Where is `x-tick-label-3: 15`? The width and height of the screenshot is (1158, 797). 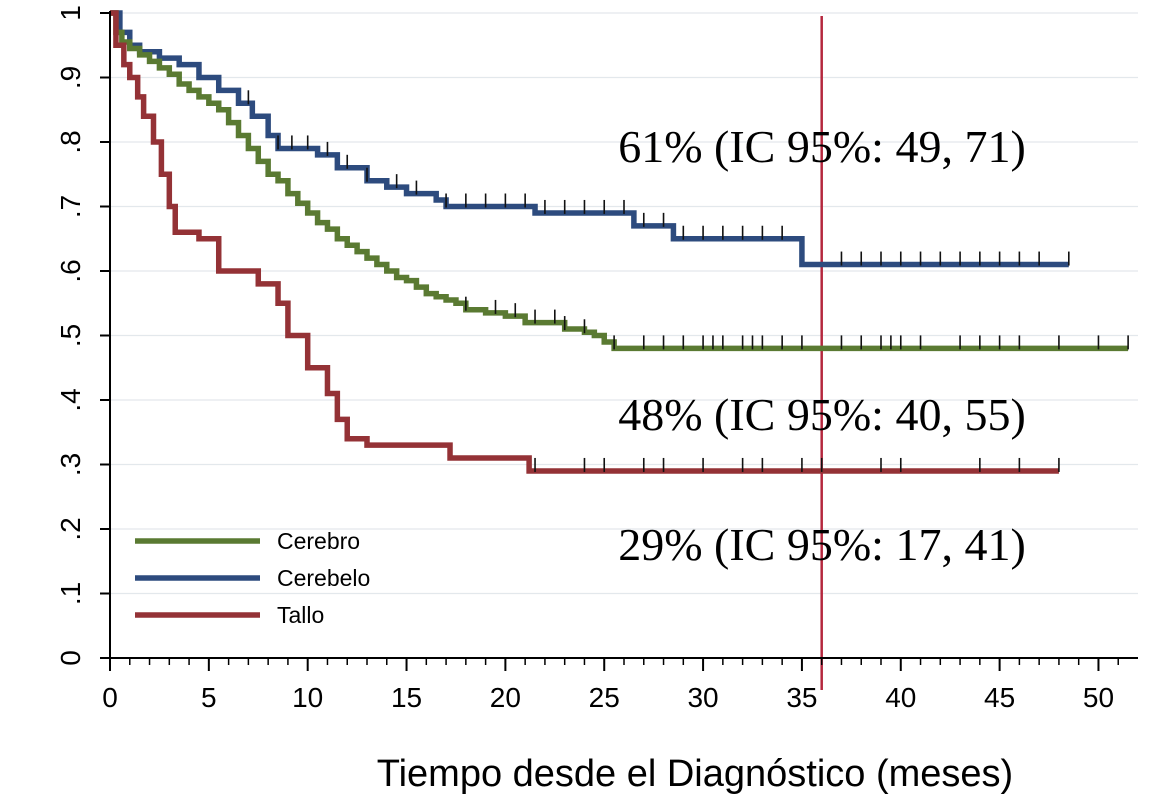
x-tick-label-3: 15 is located at coordinates (406, 697).